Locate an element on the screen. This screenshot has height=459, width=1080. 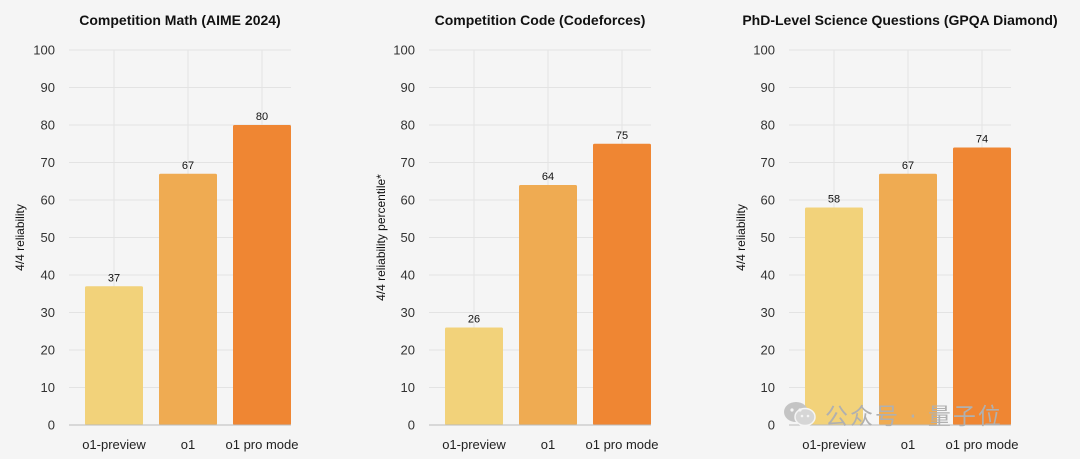
y-axis-title: 4/4 reliability percentile* is located at coordinates (381, 237).